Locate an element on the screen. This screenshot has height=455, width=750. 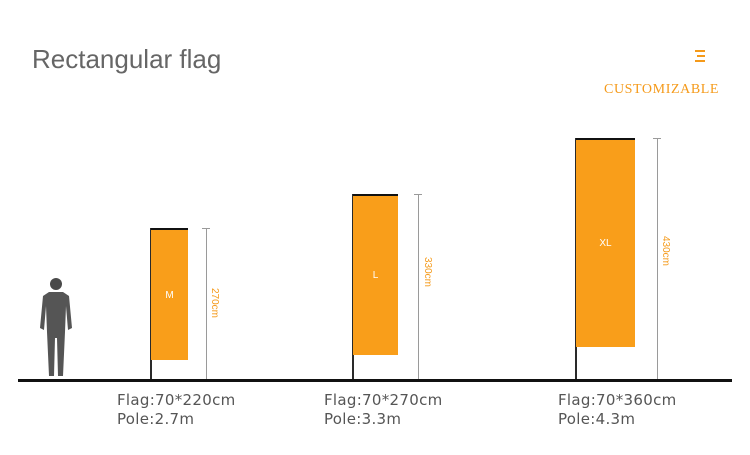
flag-l: L is located at coordinates (375, 274).